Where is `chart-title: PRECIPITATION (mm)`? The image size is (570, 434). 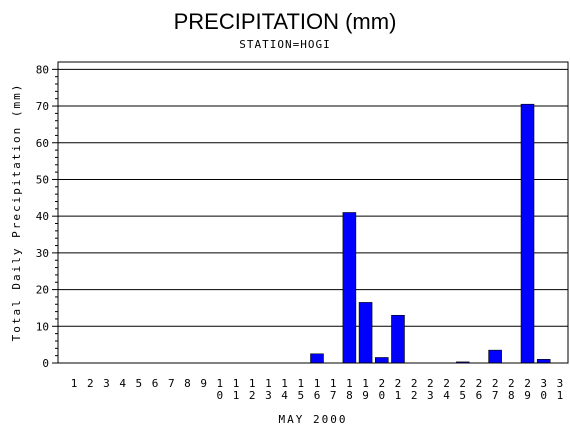
chart-title: PRECIPITATION (mm) is located at coordinates (285, 21).